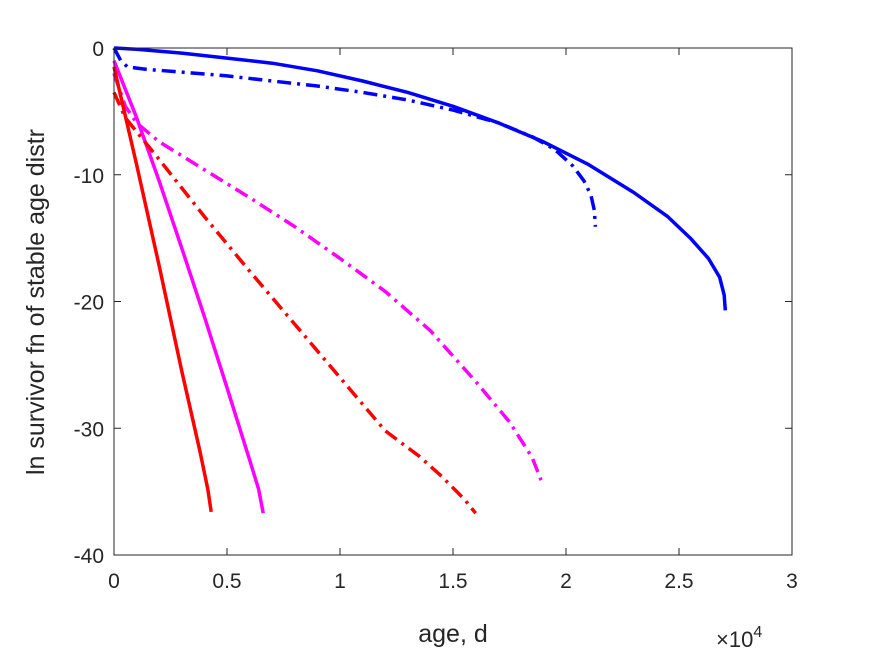 This screenshot has width=875, height=656. I want to click on x-tick-label: 2.5, so click(678, 581).